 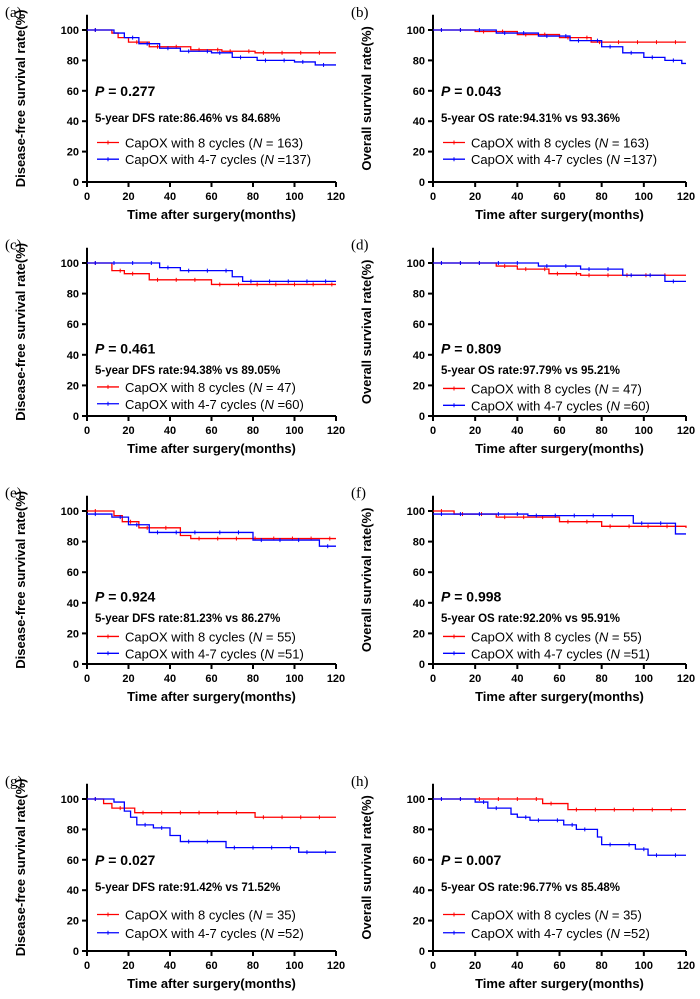 What do you see at coordinates (129, 597) in the screenshot?
I see `p-number: = 0.924` at bounding box center [129, 597].